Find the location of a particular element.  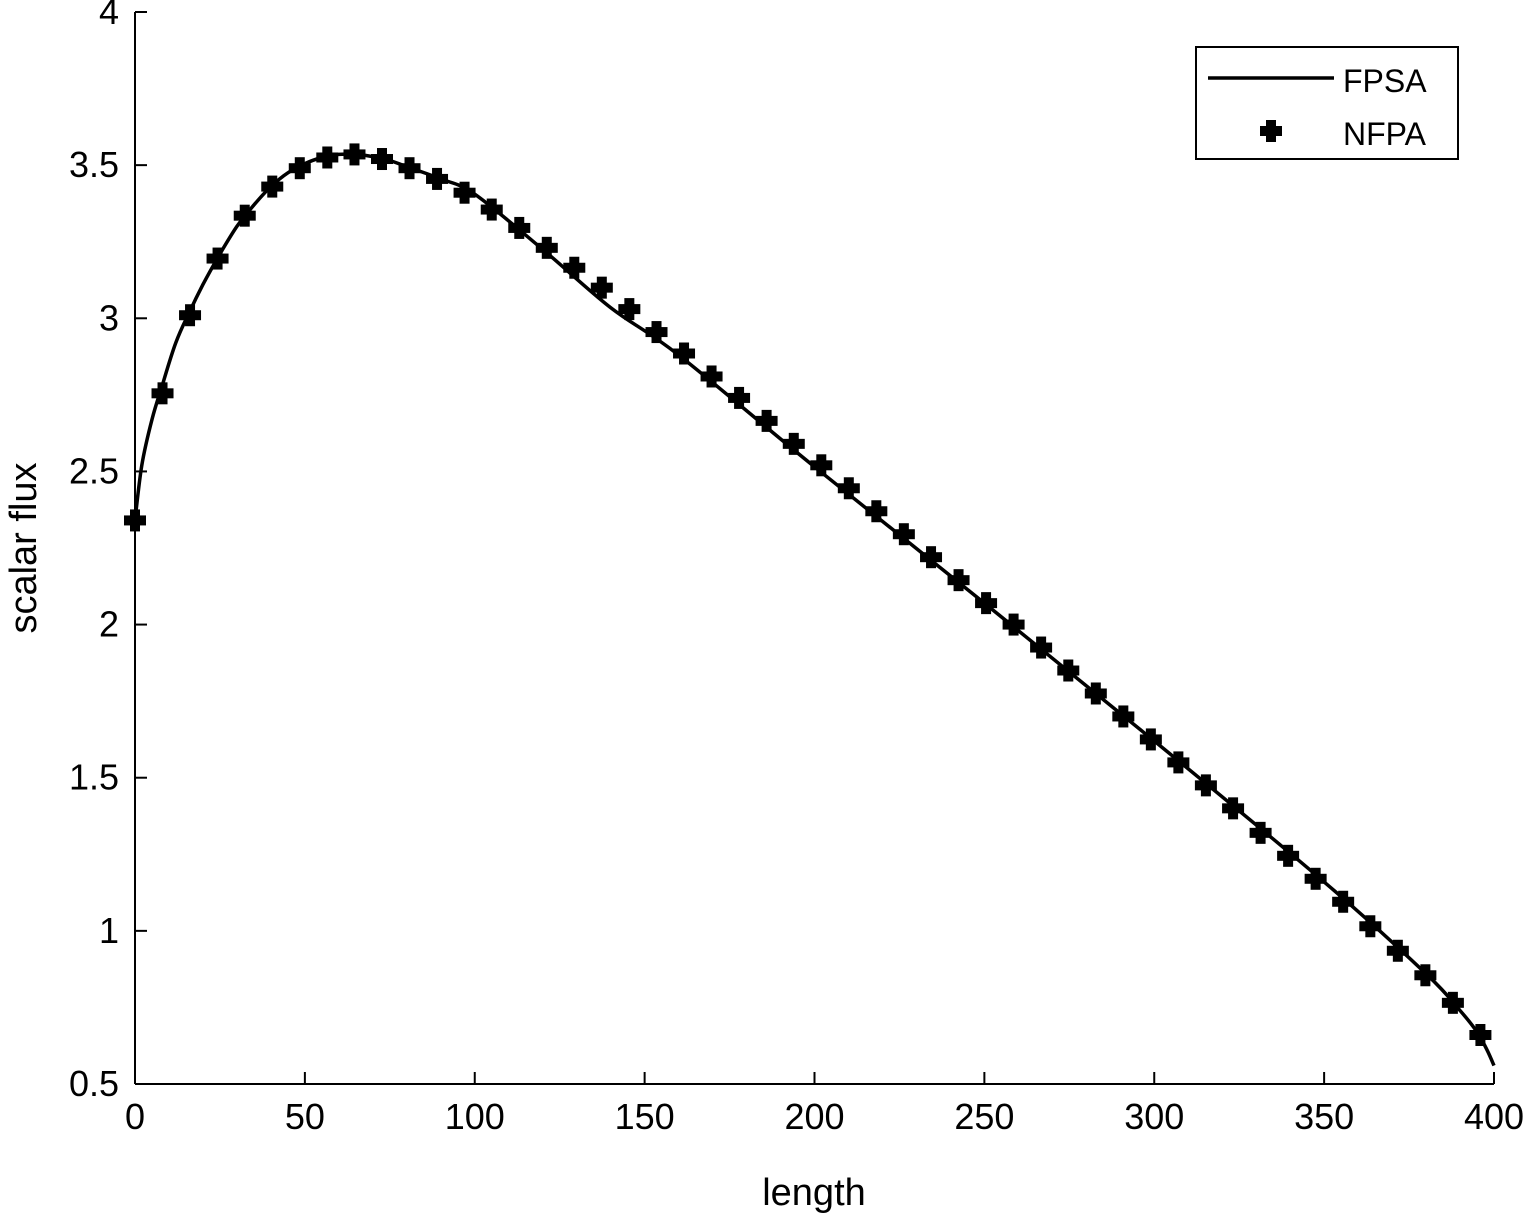

legend-label-fpsa: FPSA is located at coordinates (1385, 81).